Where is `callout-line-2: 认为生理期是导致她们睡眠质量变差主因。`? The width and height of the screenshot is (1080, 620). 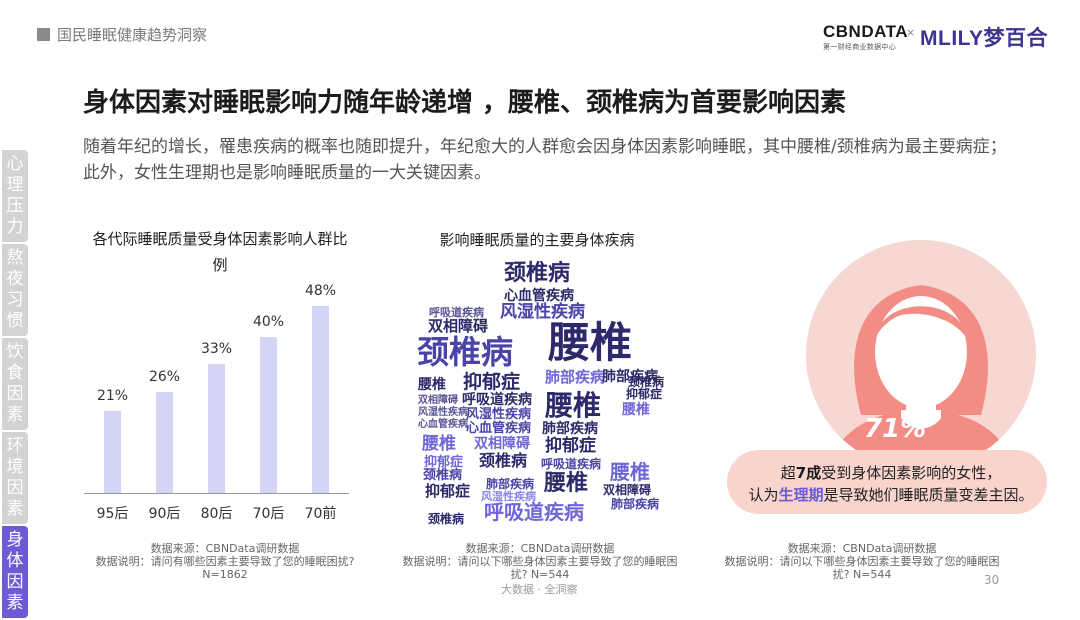 callout-line-2: 认为生理期是导致她们睡眠质量变差主因。 is located at coordinates (891, 495).